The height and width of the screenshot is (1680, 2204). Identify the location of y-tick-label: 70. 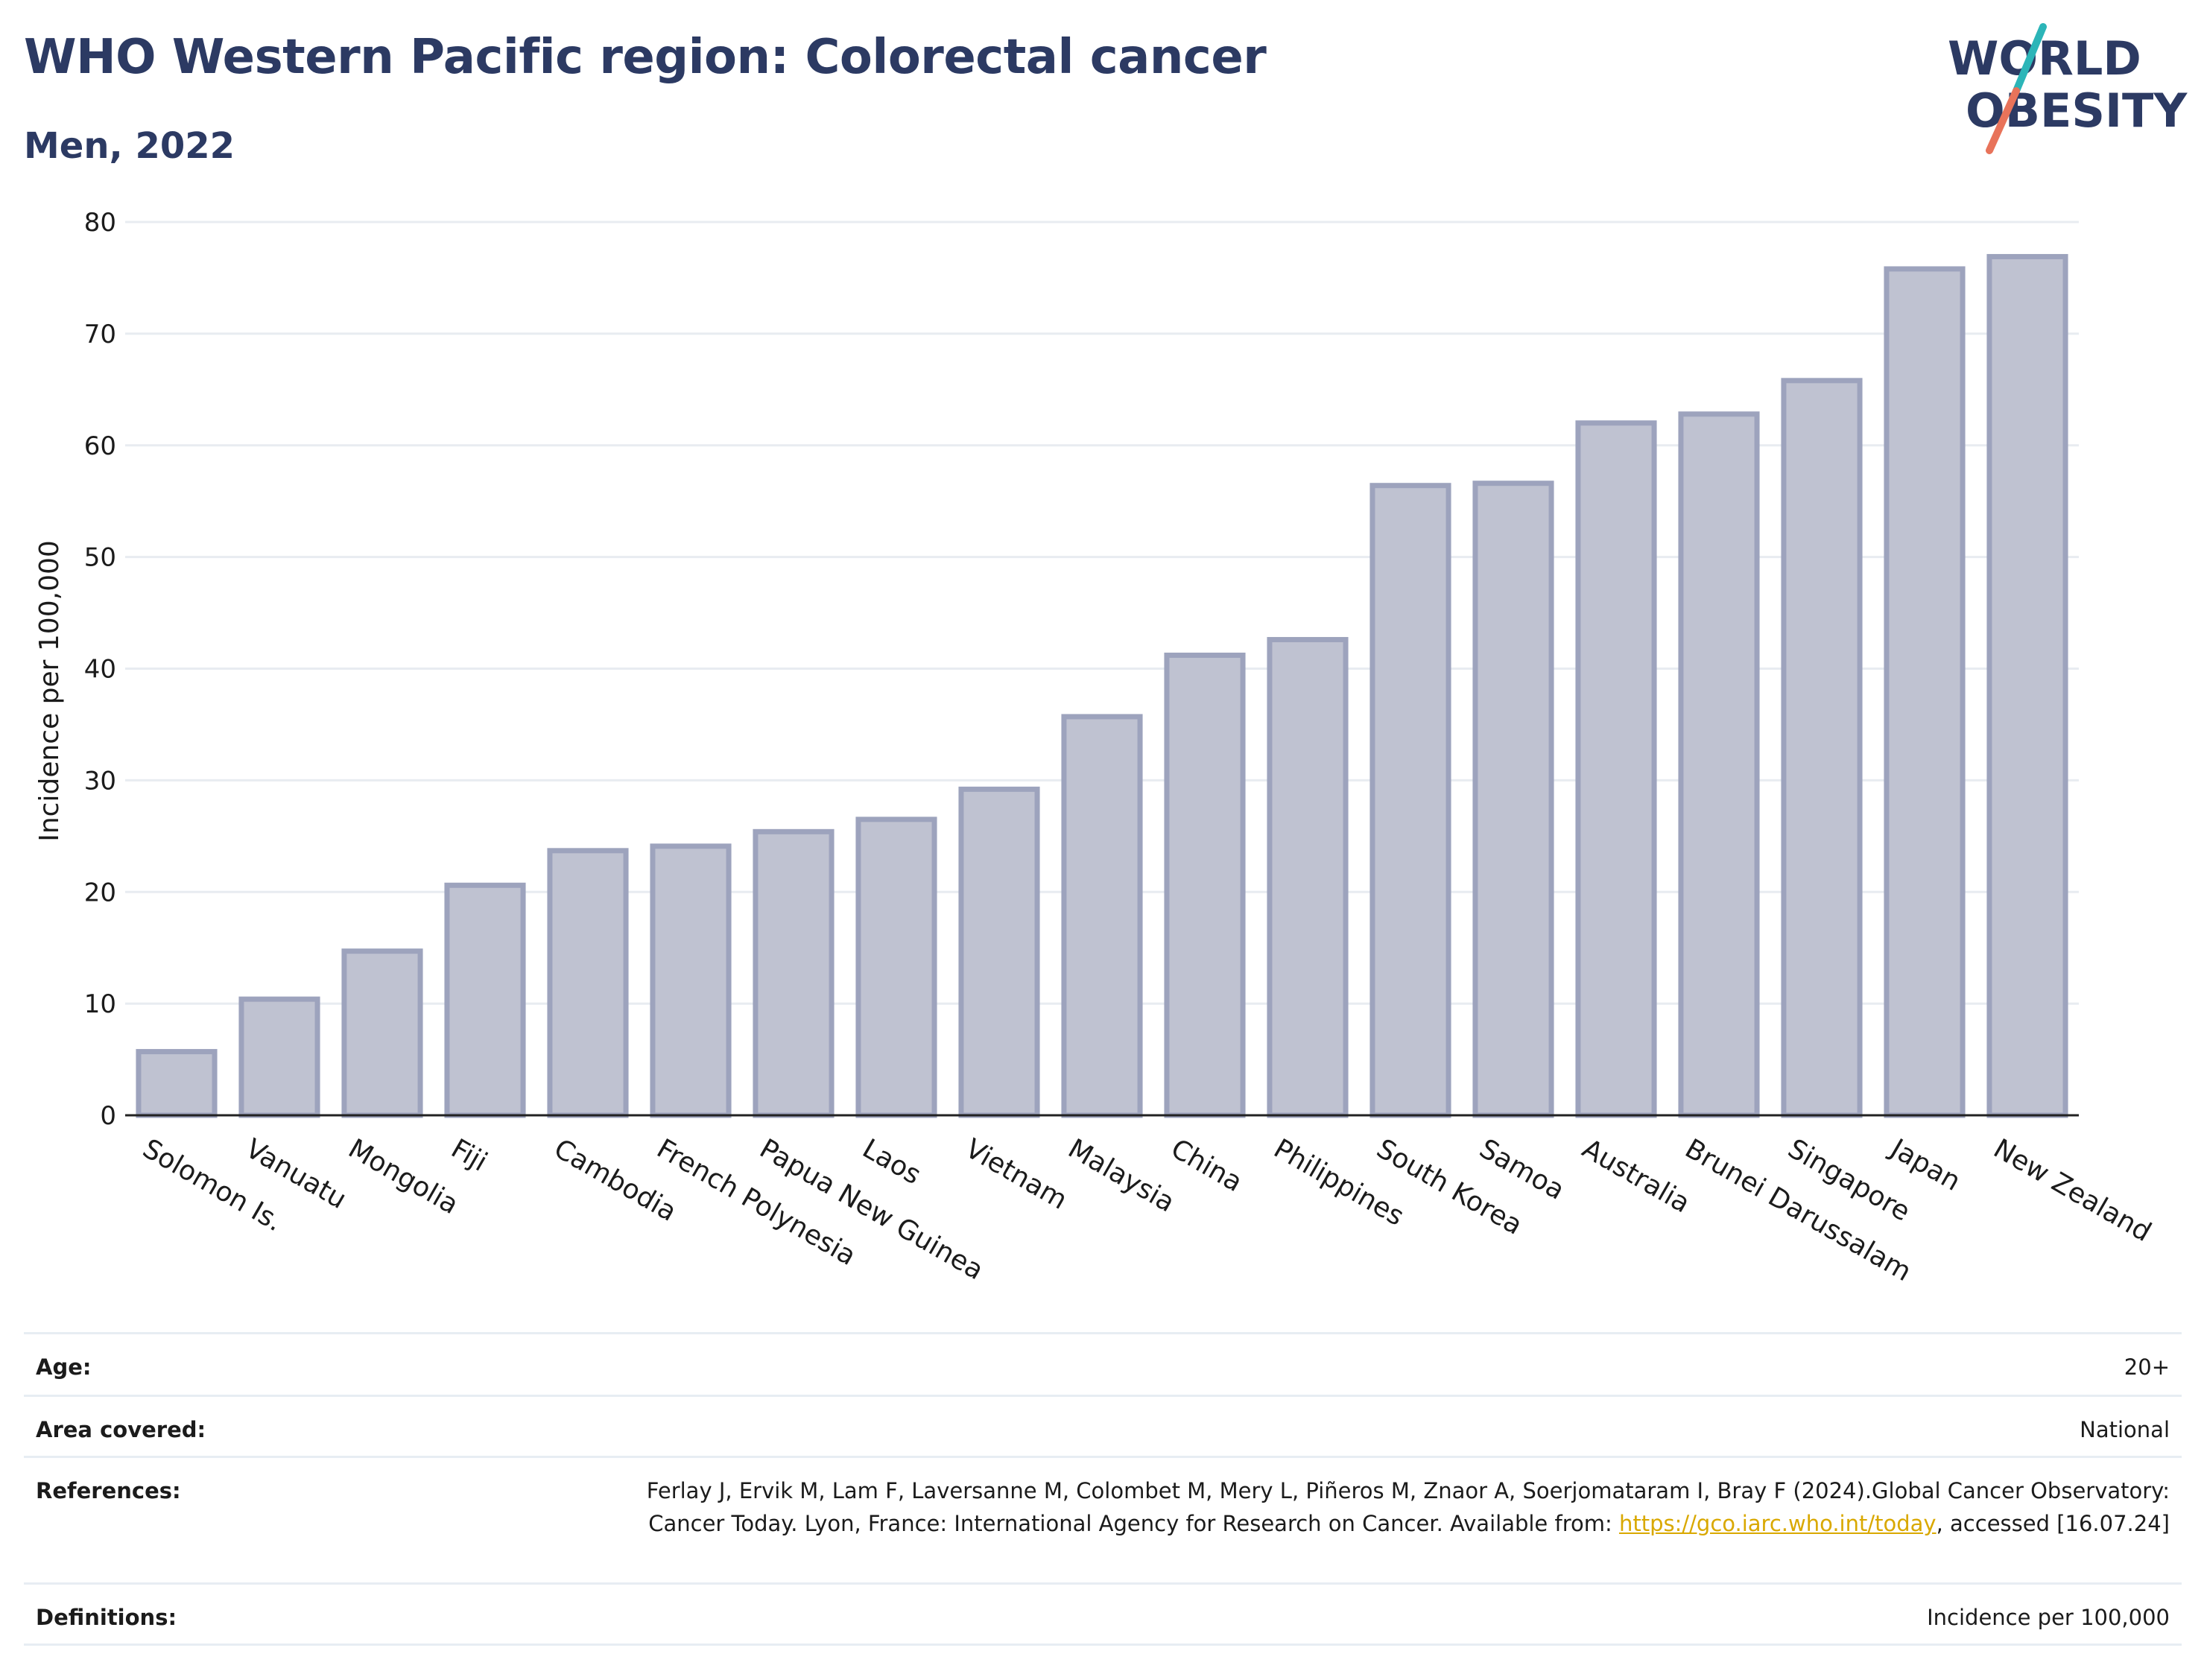
(100, 334).